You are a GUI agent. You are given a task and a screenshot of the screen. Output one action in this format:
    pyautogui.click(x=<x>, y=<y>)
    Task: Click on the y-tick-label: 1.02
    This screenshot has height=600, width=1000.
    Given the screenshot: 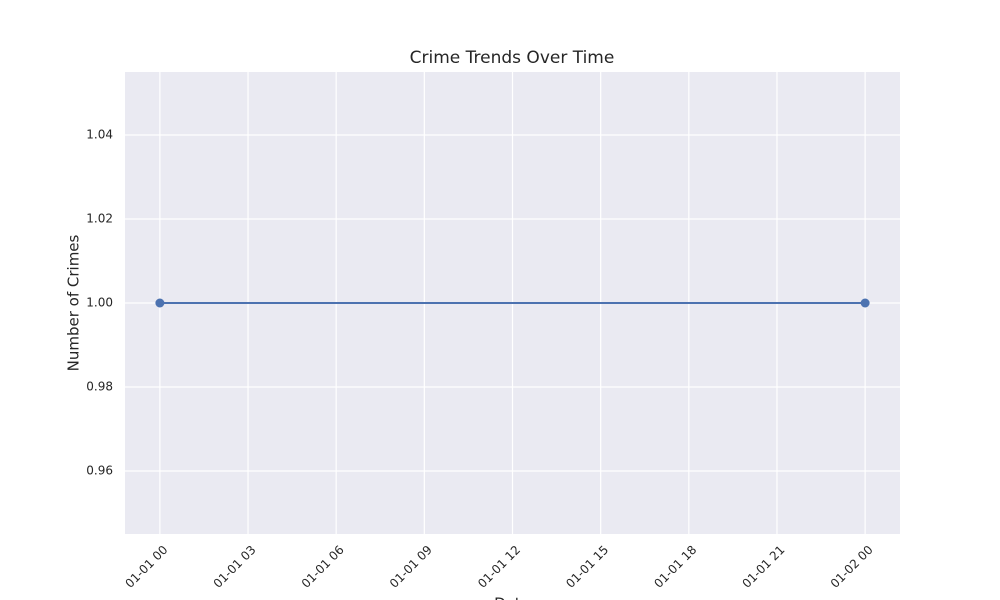 What is the action you would take?
    pyautogui.click(x=99, y=219)
    